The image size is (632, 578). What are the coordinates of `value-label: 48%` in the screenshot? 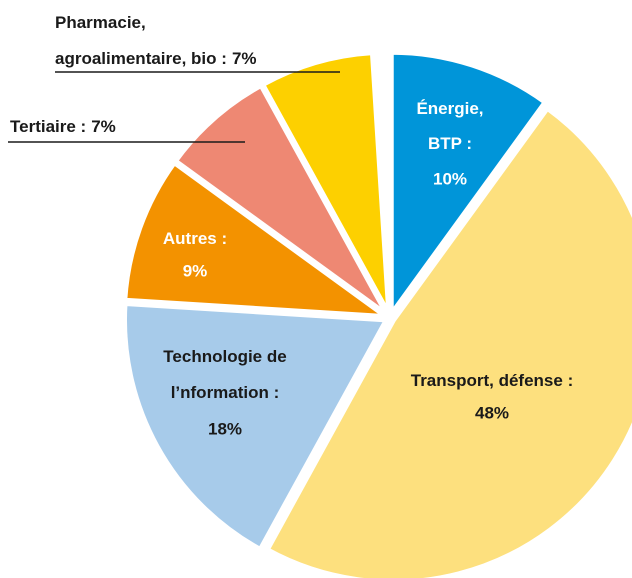 It's located at (492, 412).